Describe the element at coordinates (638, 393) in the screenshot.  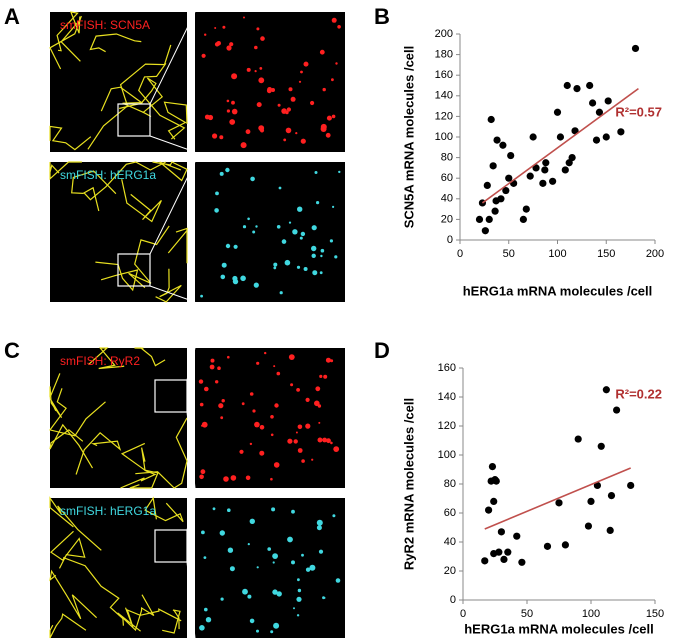
I see `r-squared: R²=0.22` at that location.